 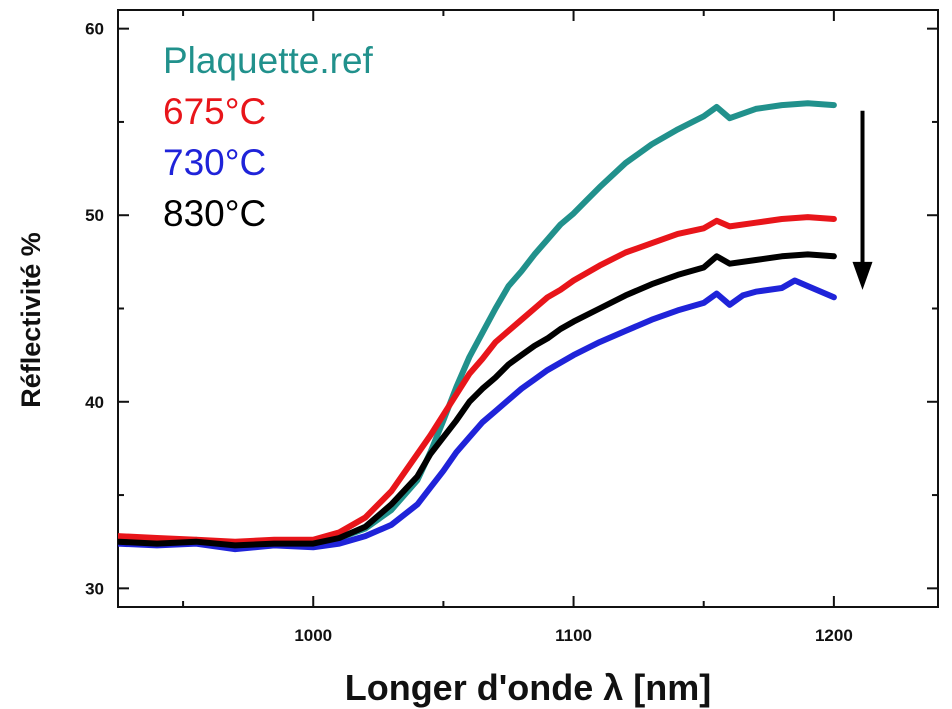 I want to click on annotations, so click(x=862, y=200).